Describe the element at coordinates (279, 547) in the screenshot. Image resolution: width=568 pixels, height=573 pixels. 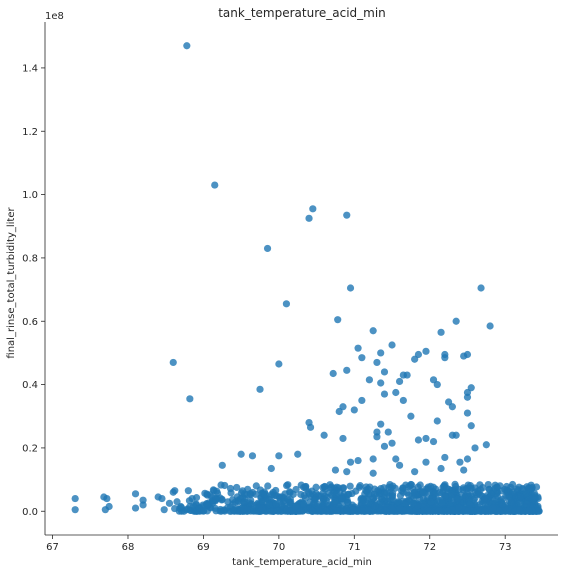
I see `x-tick-label: 70` at that location.